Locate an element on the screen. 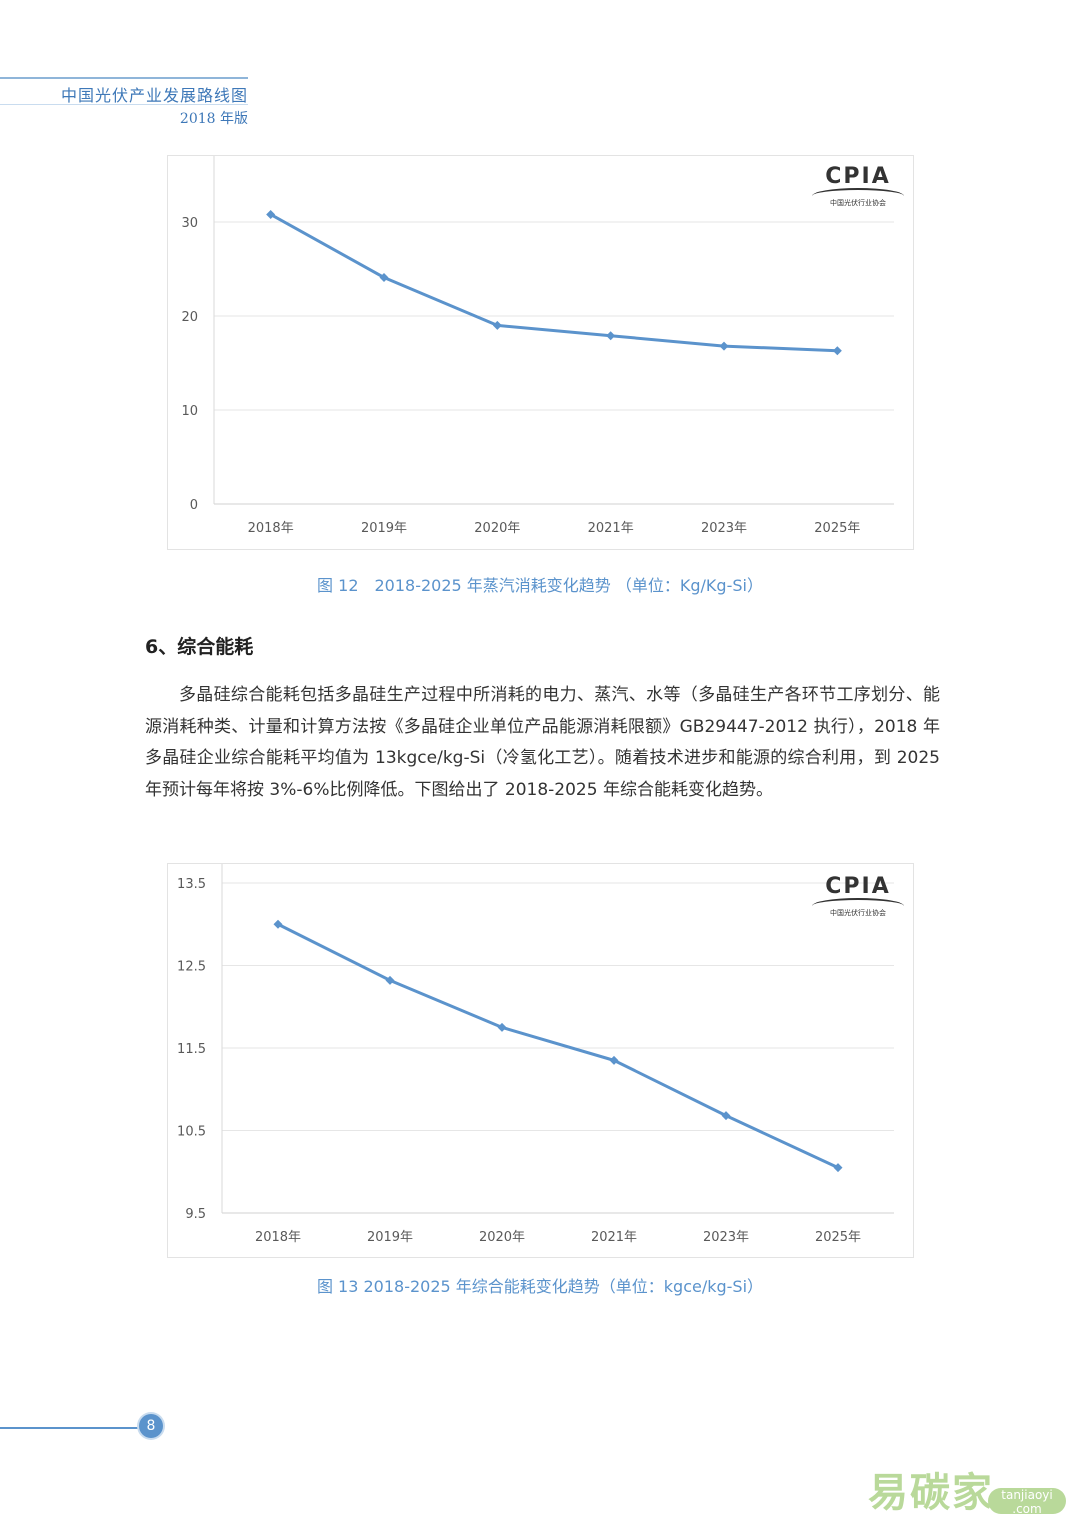 This screenshot has height=1526, width=1080. footer-rule is located at coordinates (70, 1428).